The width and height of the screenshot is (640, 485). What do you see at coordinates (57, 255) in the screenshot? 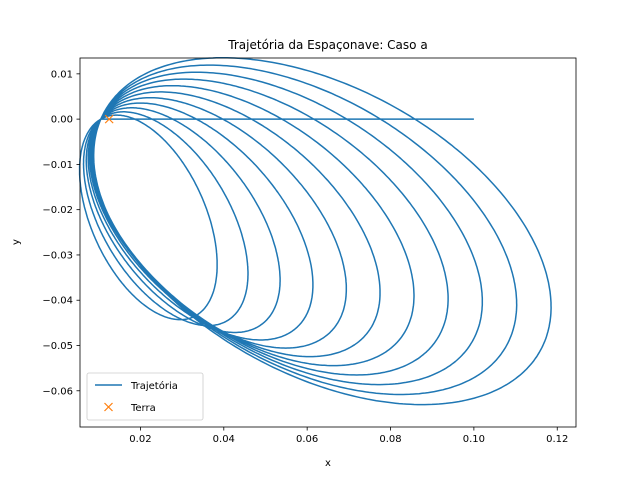
I see `y-tick-label: −0.03` at bounding box center [57, 255].